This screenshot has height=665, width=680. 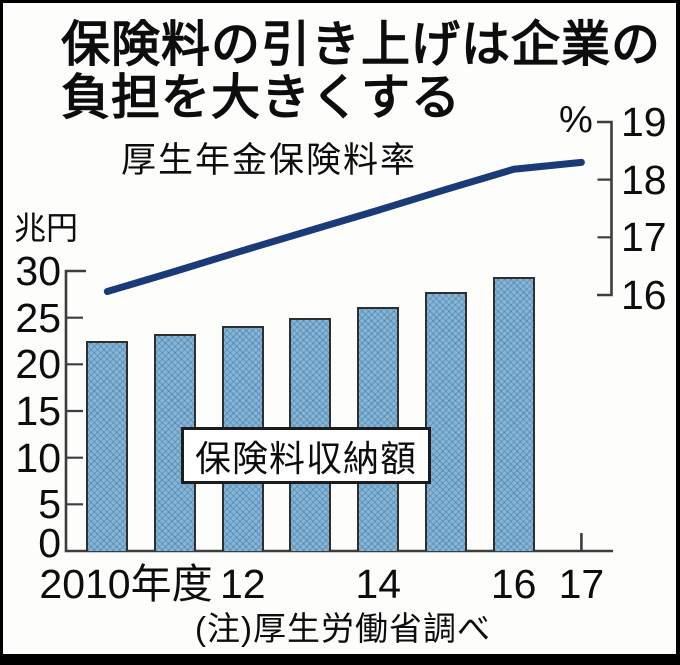 I want to click on left-axis-label-30: 30, so click(x=38, y=271).